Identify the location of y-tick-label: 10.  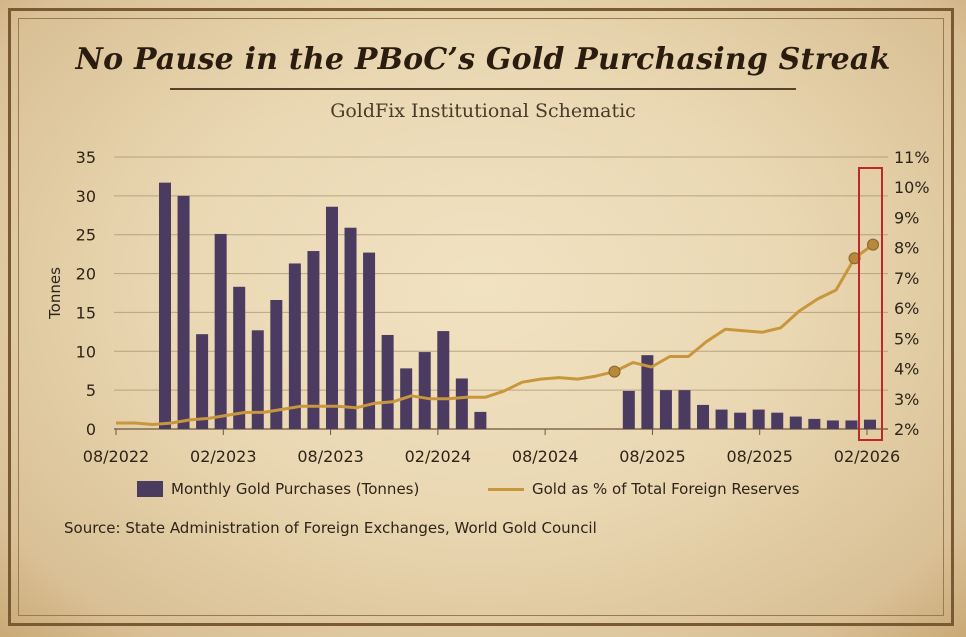
(86, 351).